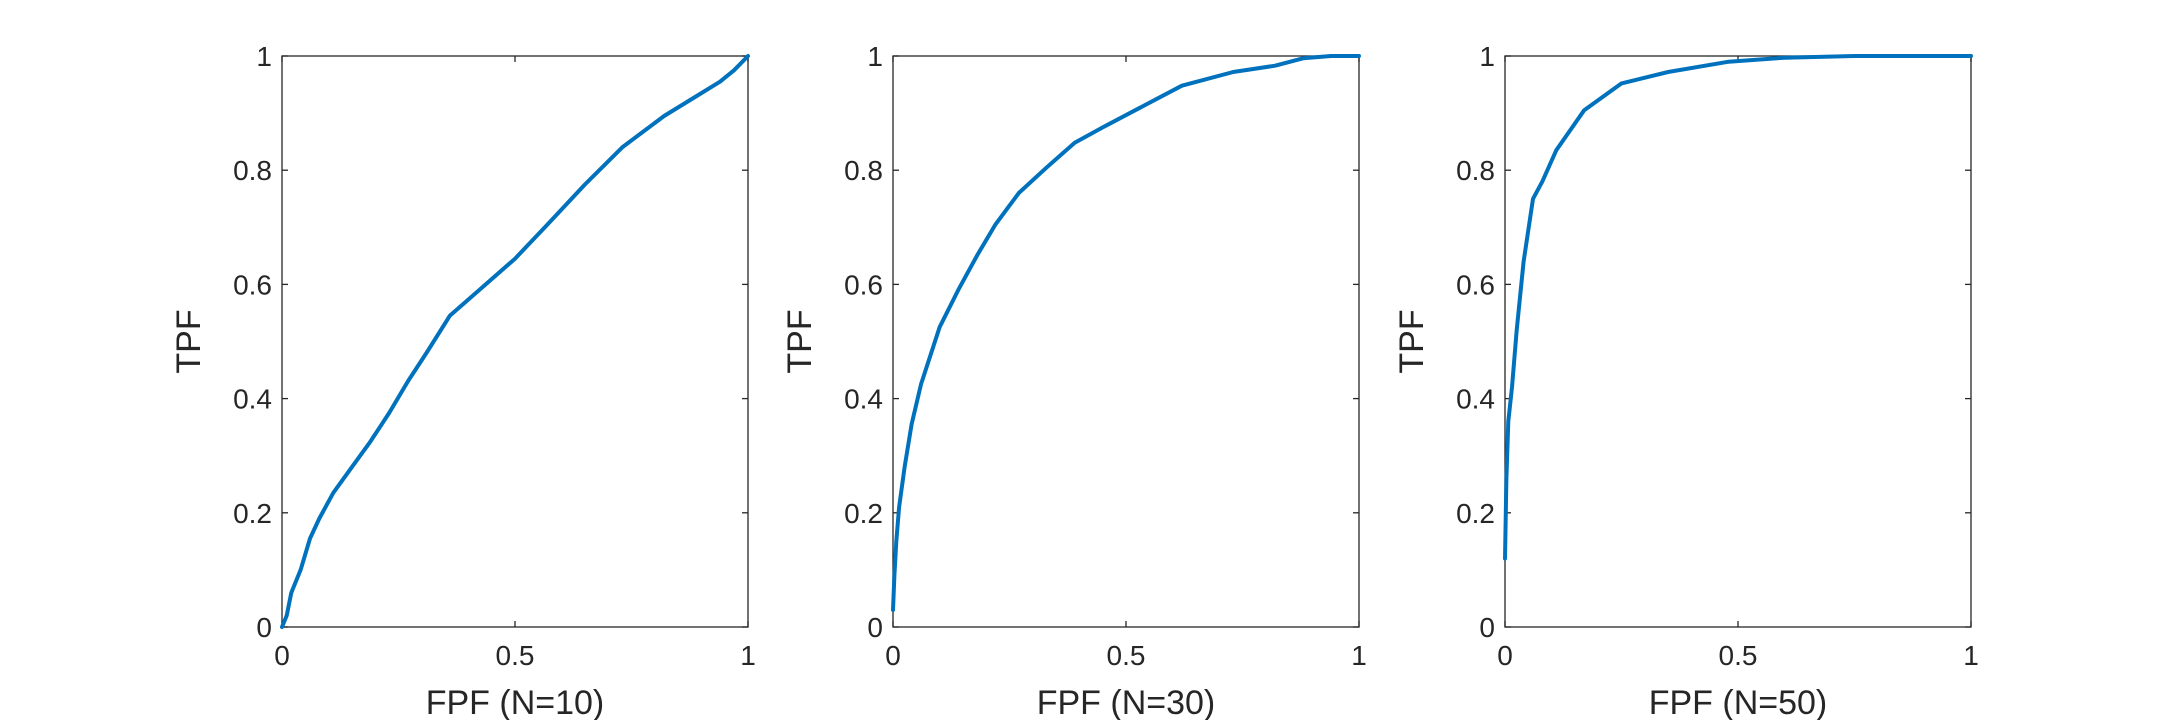 This screenshot has height=720, width=2160. I want to click on x-axis-label: FPF (N=10), so click(515, 702).